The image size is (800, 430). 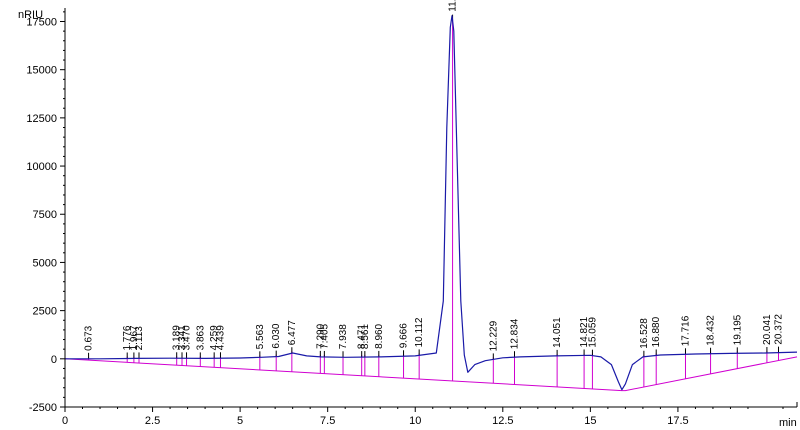 I want to click on peak-label: 3.189, so click(x=177, y=337).